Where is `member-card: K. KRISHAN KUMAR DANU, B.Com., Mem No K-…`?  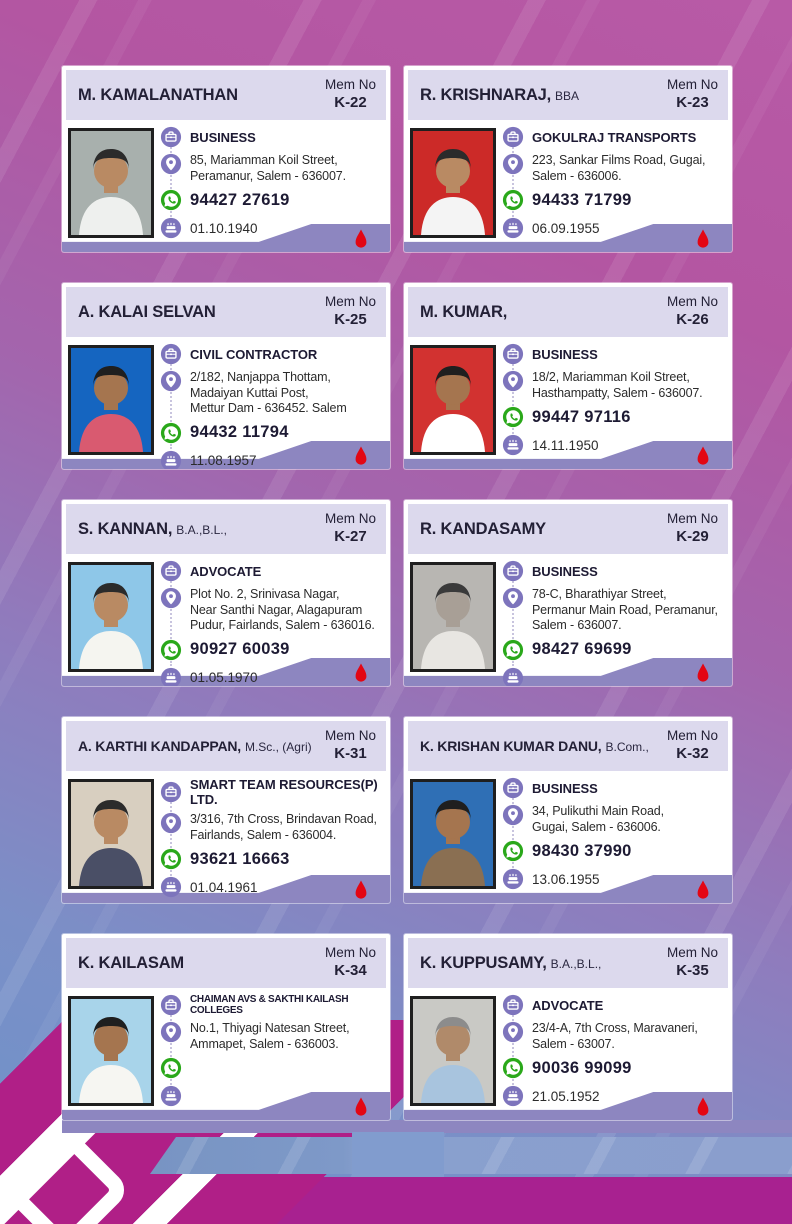
member-card: K. KRISHAN KUMAR DANU, B.Com., Mem No K-… is located at coordinates (568, 810).